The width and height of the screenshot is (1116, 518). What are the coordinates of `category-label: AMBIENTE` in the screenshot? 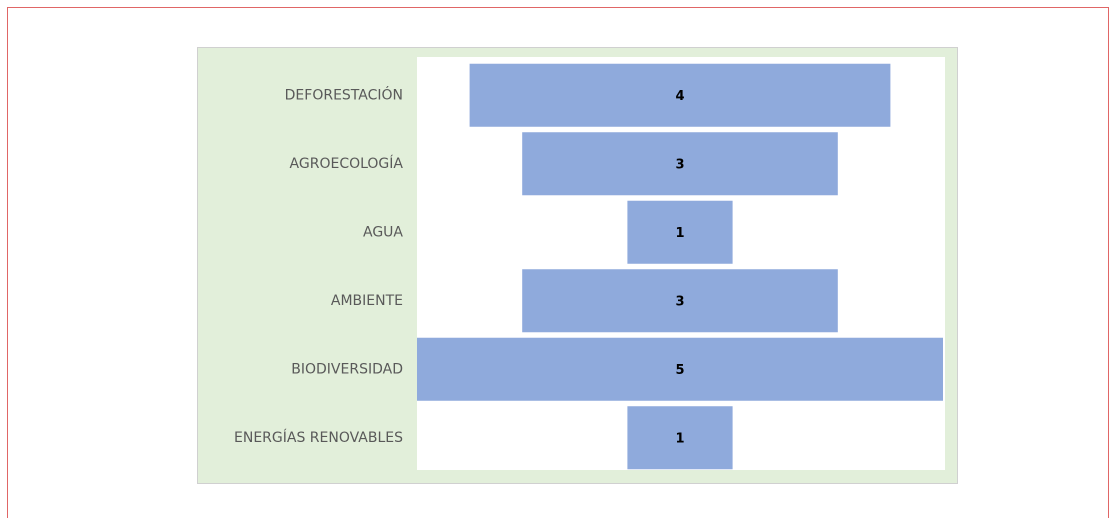 It's located at (367, 301).